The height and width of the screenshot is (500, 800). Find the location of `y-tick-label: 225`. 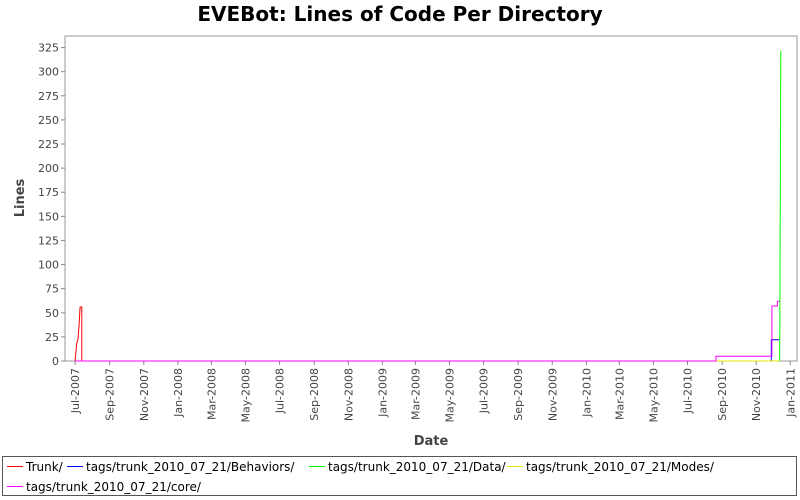

y-tick-label: 225 is located at coordinates (48, 144).